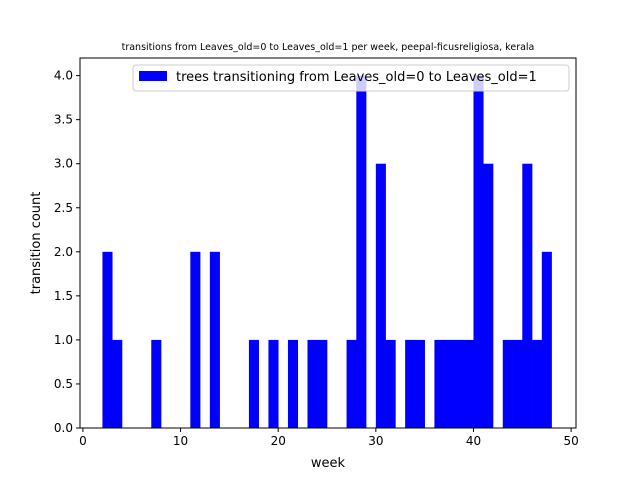 The height and width of the screenshot is (480, 640). Describe the element at coordinates (278, 441) in the screenshot. I see `x-tick-label: 20` at that location.